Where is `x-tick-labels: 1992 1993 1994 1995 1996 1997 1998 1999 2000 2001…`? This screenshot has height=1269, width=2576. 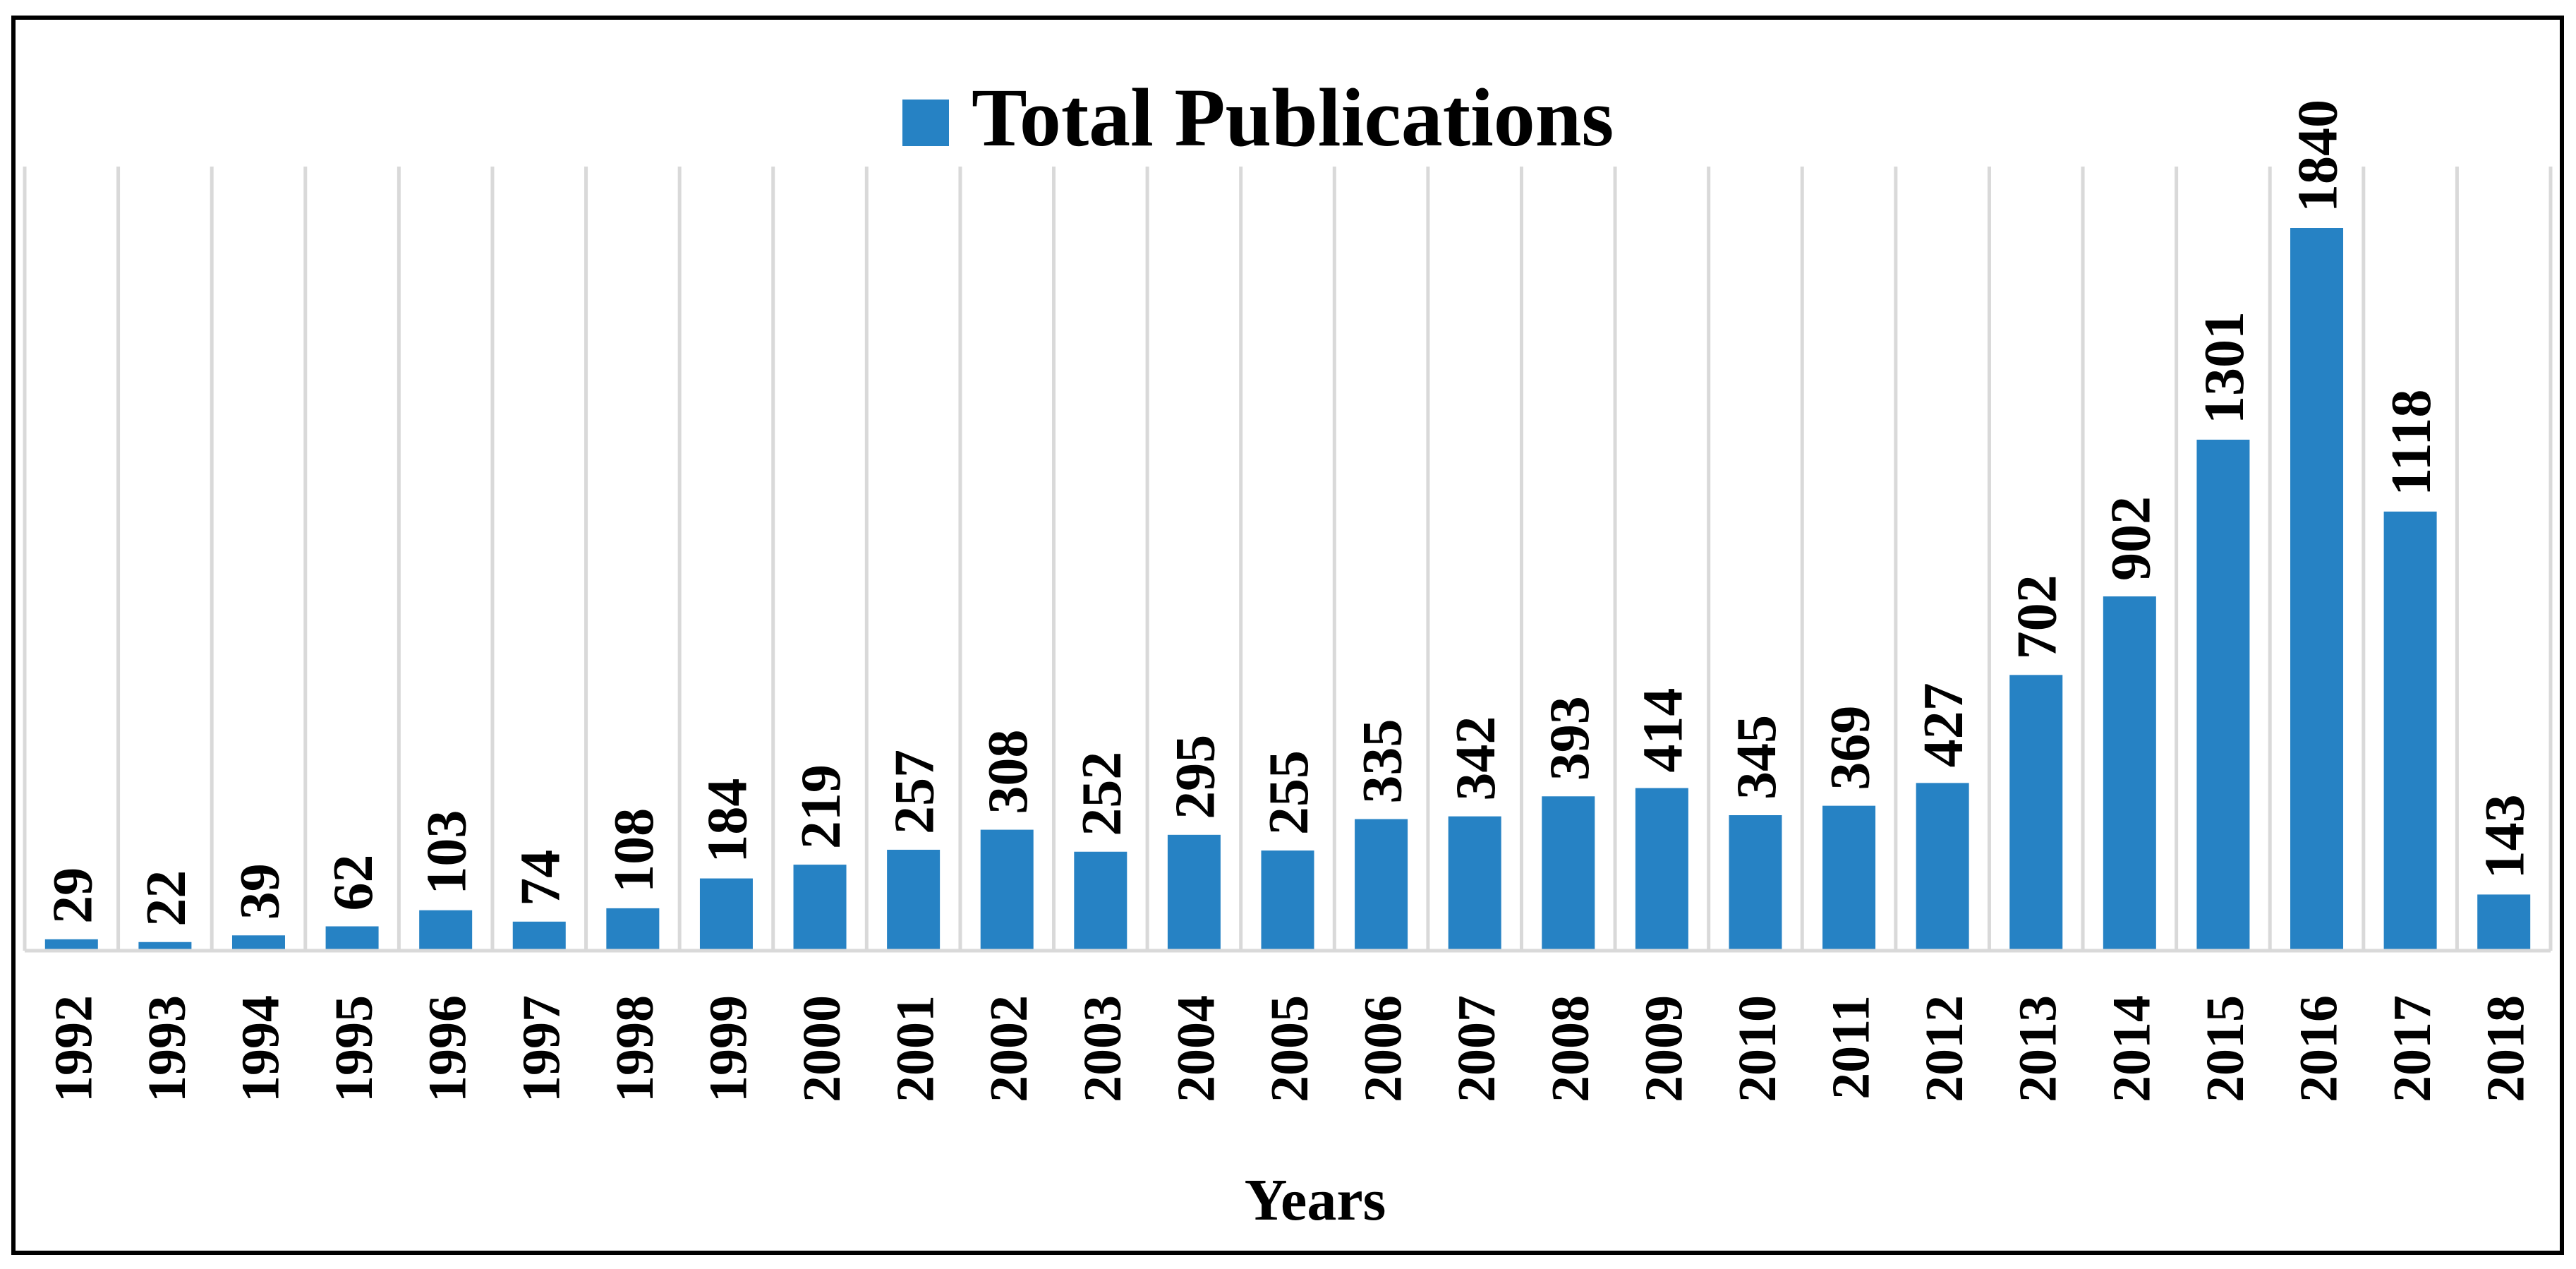
x-tick-labels: 1992 1993 1994 1995 1996 1997 1998 1999 2000 2001… is located at coordinates (1290, 1049).